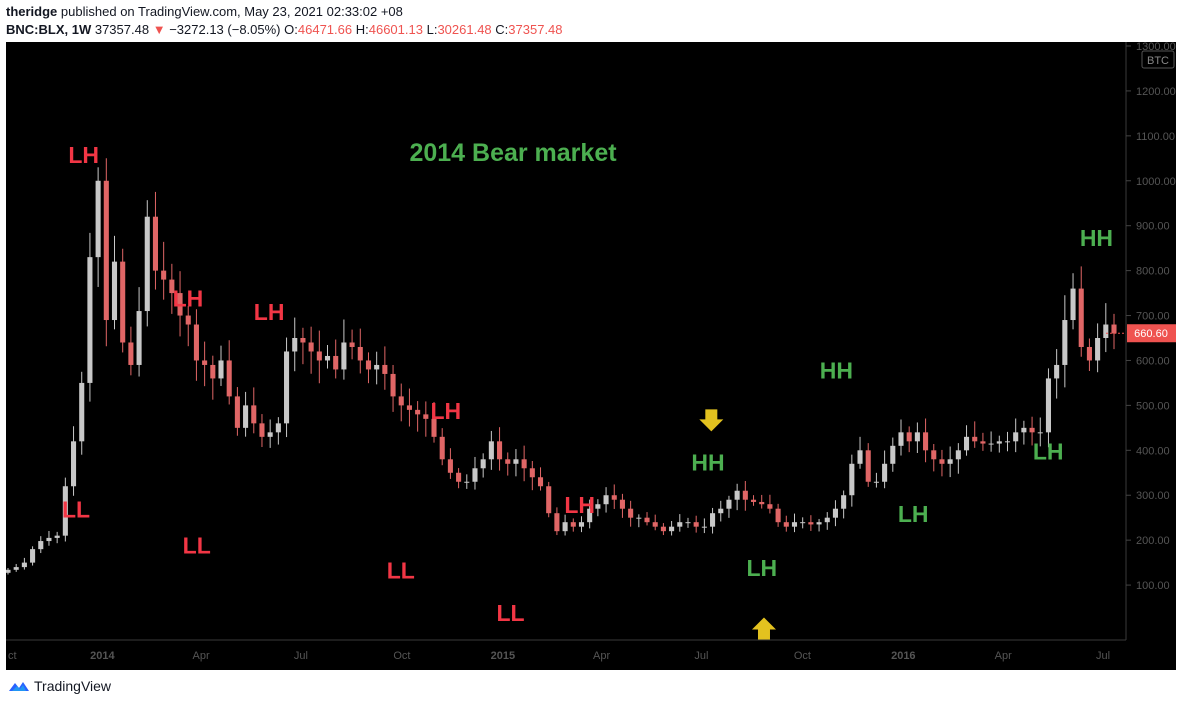  I want to click on x-tick-label: Apr, so click(201, 656).